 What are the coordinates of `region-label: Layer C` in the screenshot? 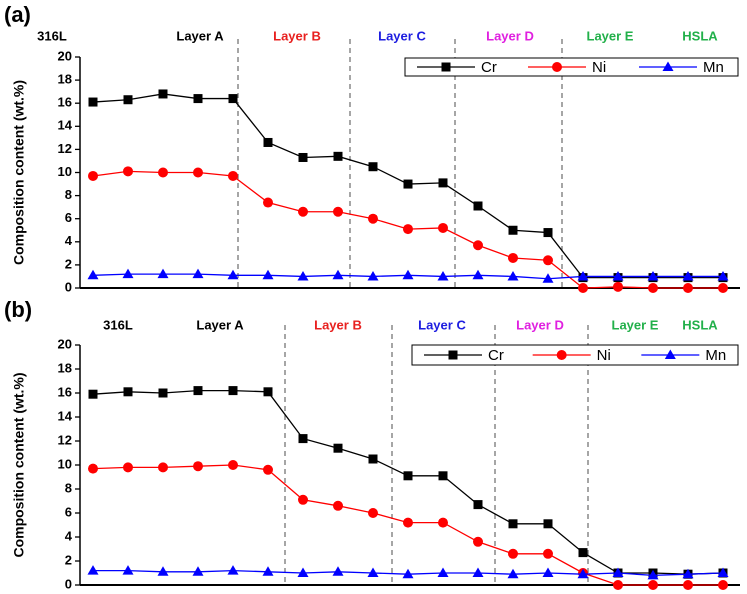 It's located at (402, 35).